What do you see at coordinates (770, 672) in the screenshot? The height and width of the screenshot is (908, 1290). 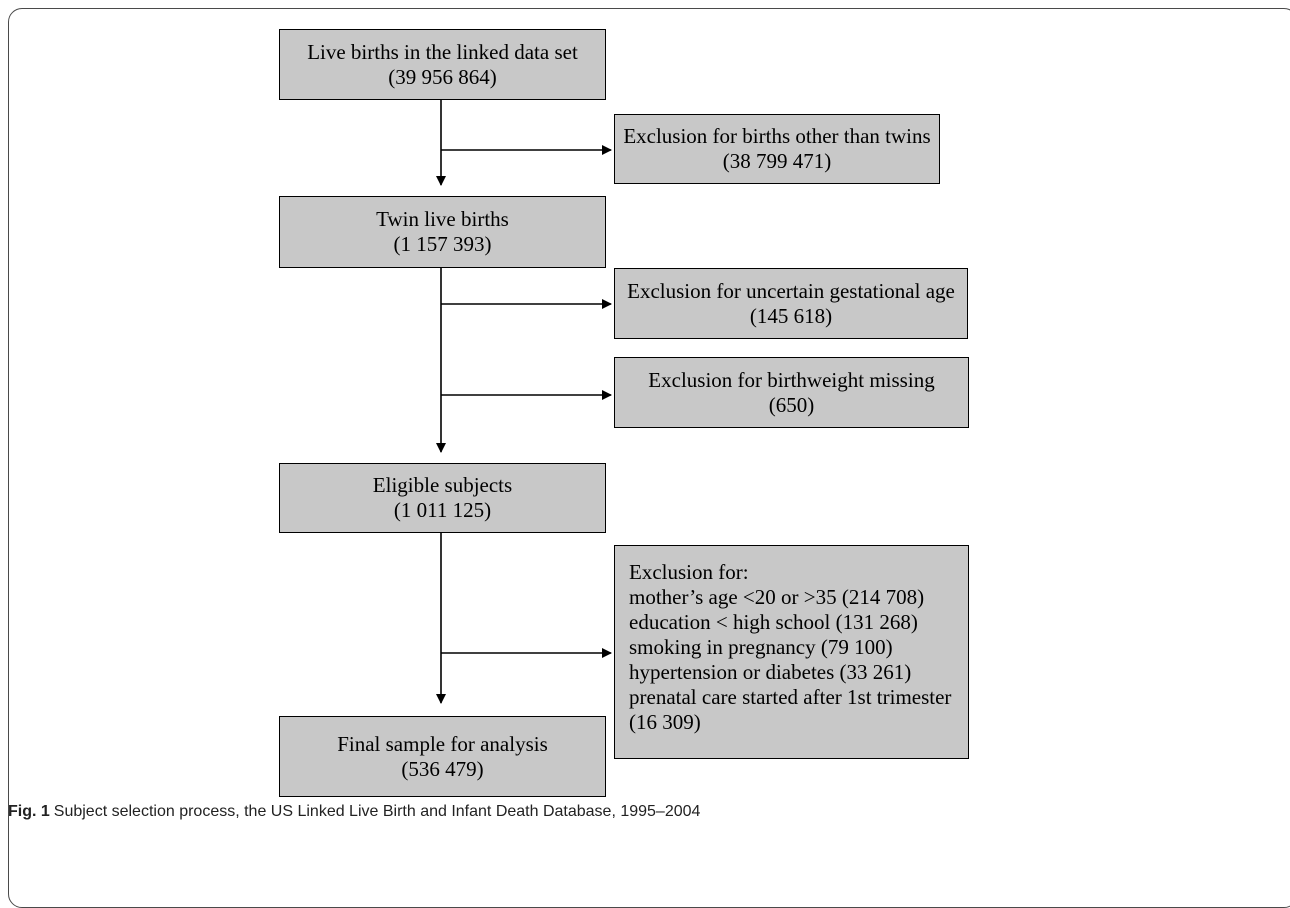 I see `exclusion-criteria-line: hypertension or diabetes (33 261)` at bounding box center [770, 672].